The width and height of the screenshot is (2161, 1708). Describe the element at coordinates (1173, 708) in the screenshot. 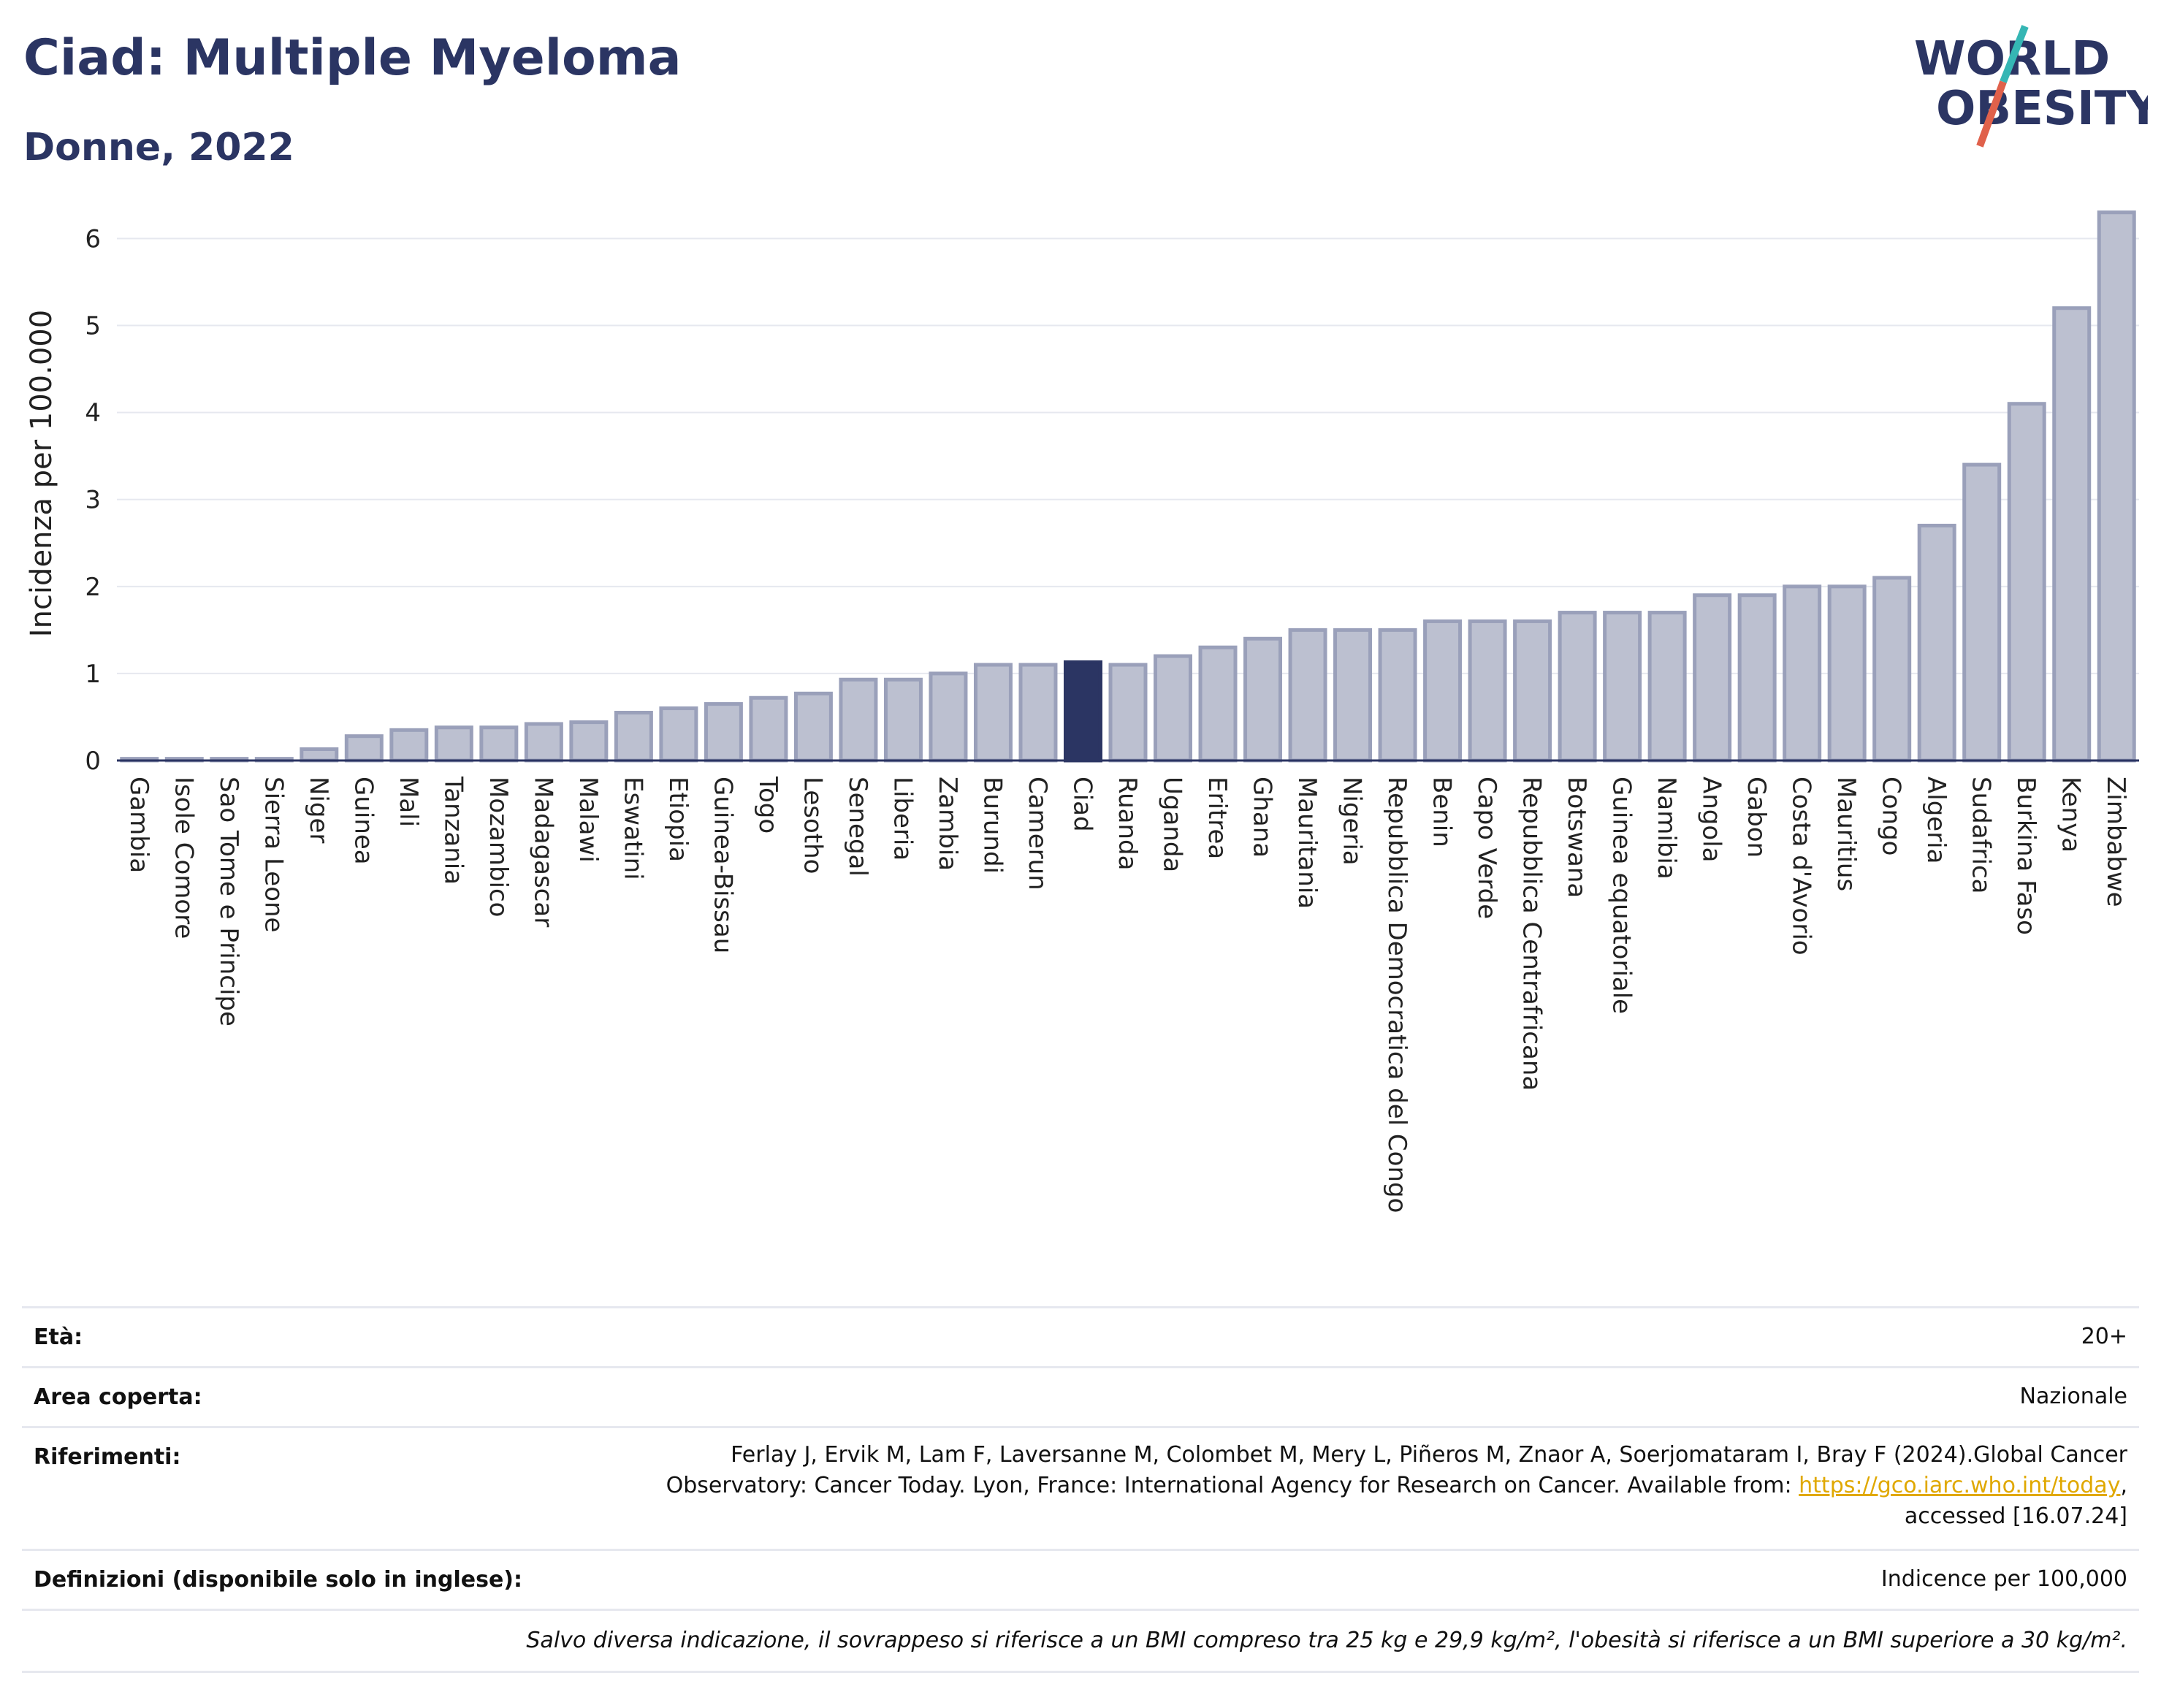

I see `bar-uganda` at that location.